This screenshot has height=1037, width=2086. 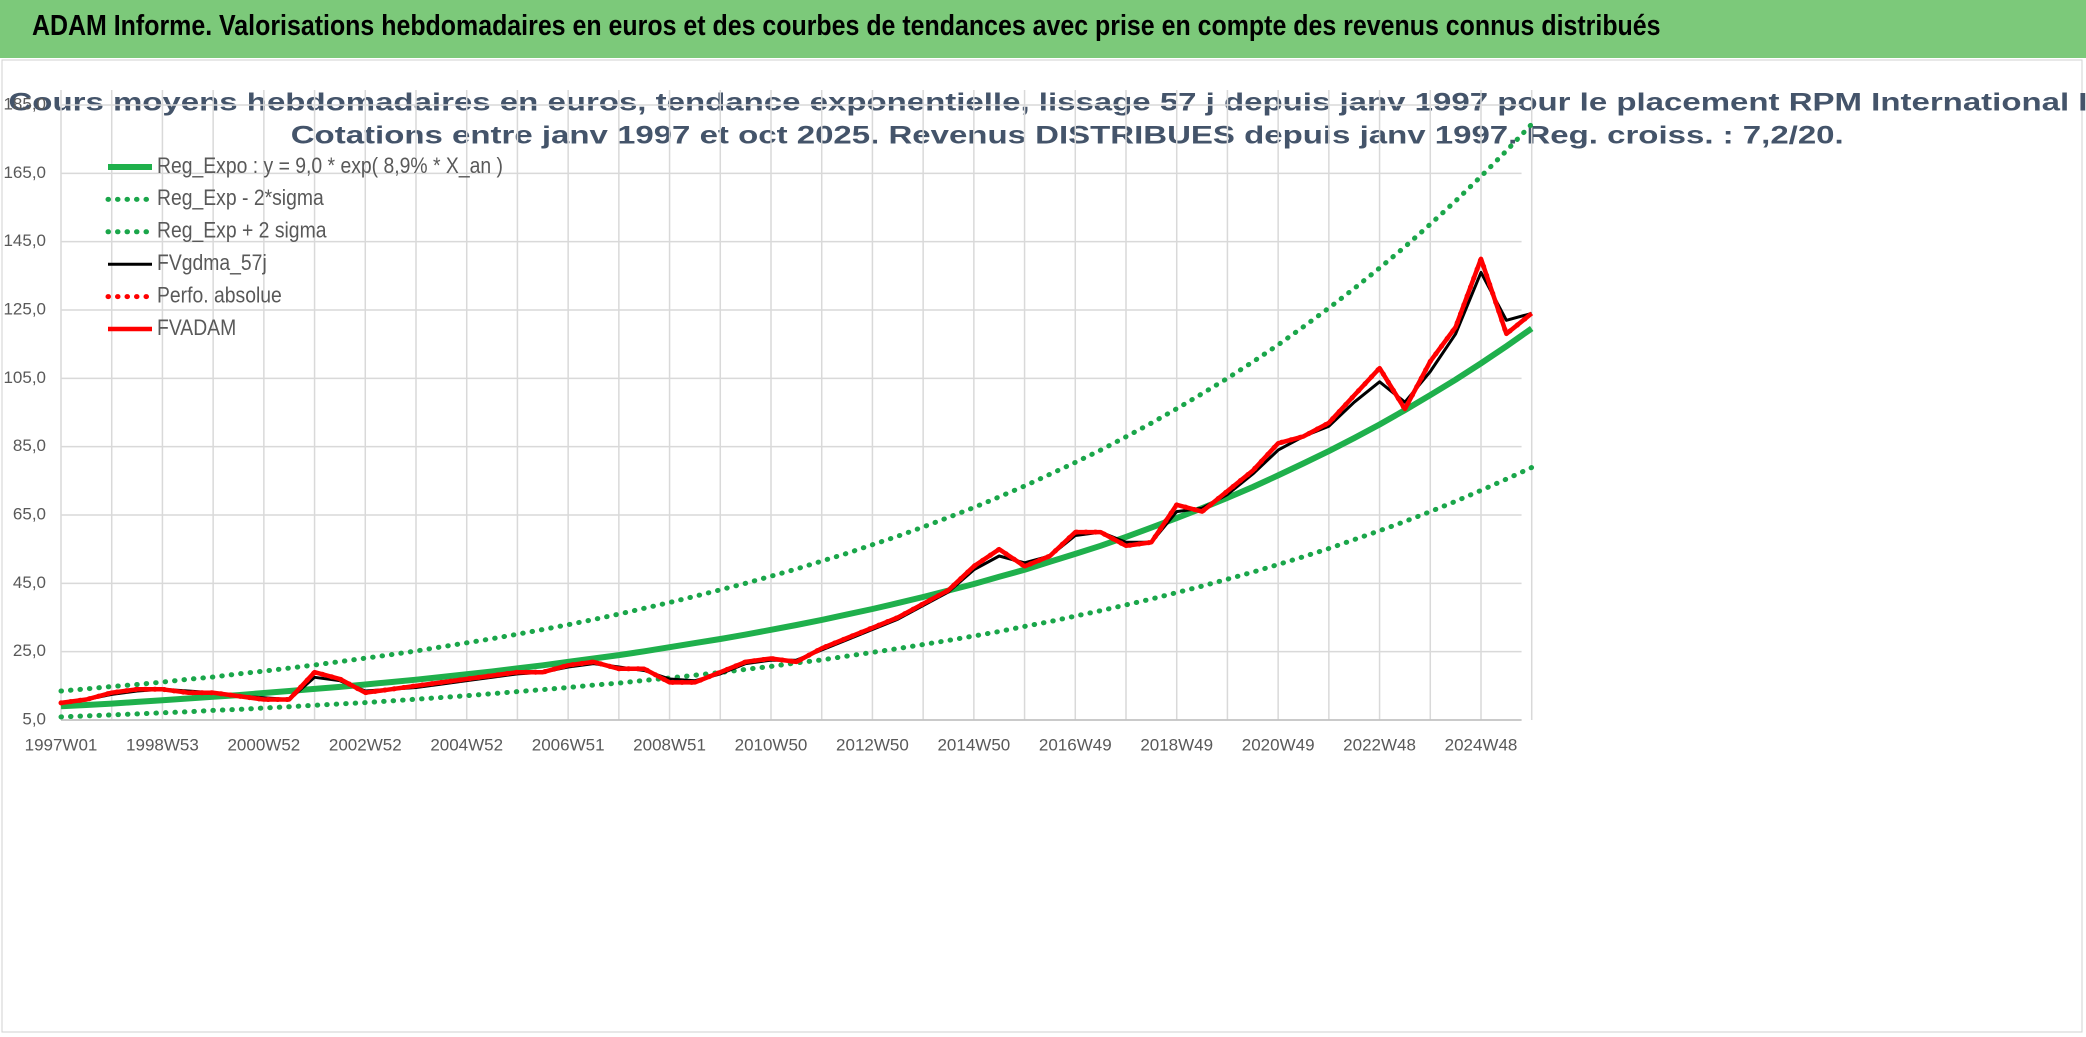 What do you see at coordinates (263, 744) in the screenshot?
I see `x-tick-label: 2000W52` at bounding box center [263, 744].